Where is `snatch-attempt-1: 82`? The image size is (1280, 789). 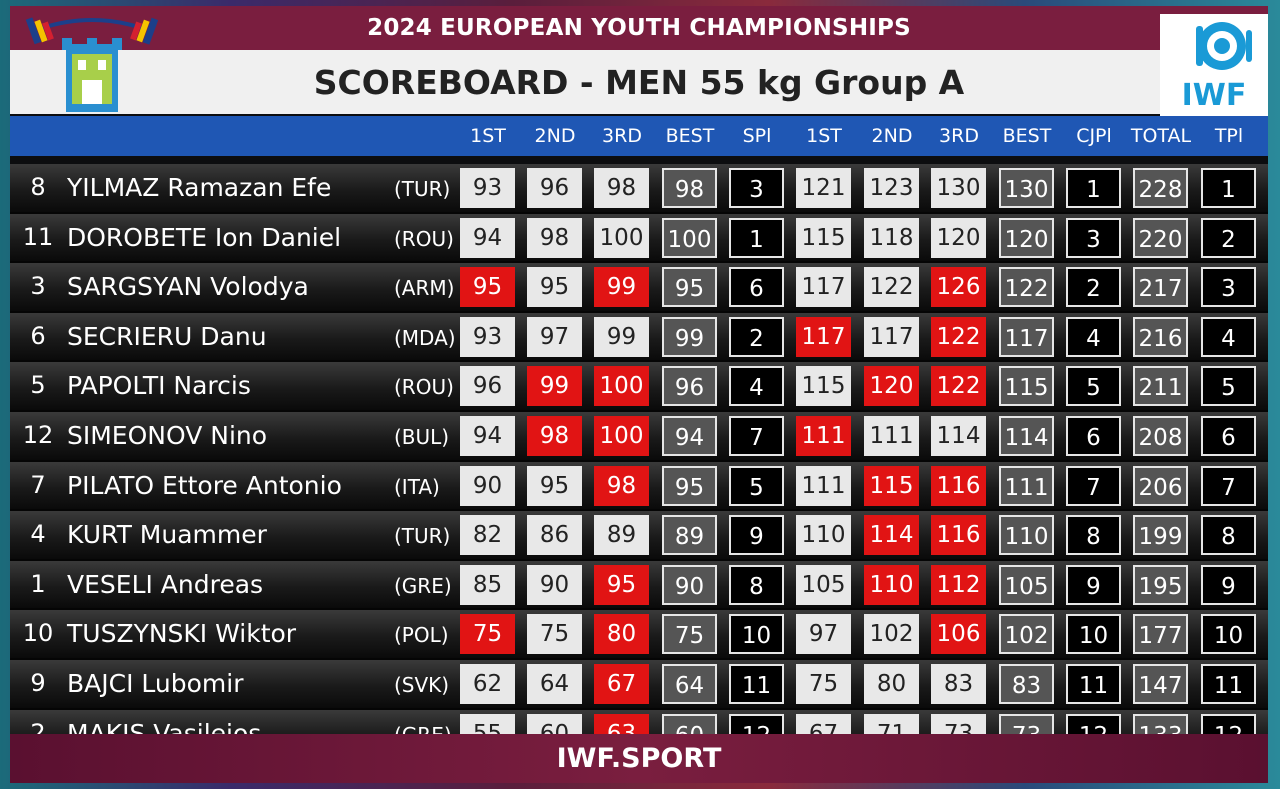
snatch-attempt-1: 82 is located at coordinates (487, 535).